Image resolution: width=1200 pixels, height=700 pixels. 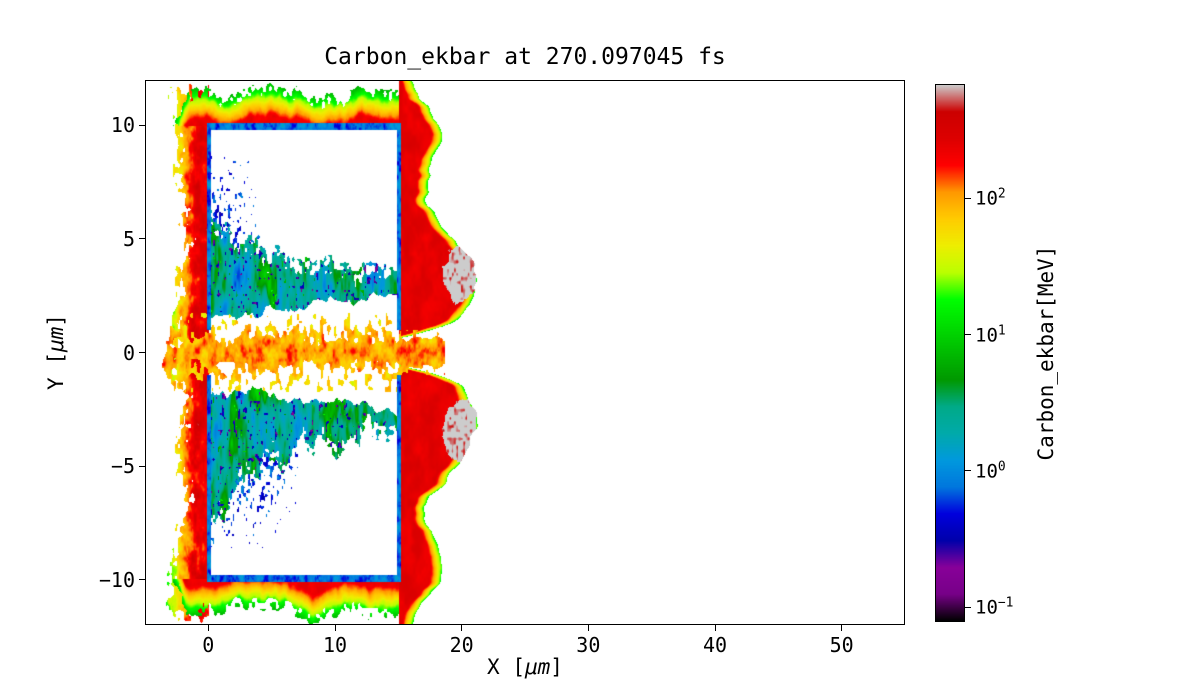 I want to click on colorbar-label: Carbon_ekbar[MeV], so click(x=1046, y=353).